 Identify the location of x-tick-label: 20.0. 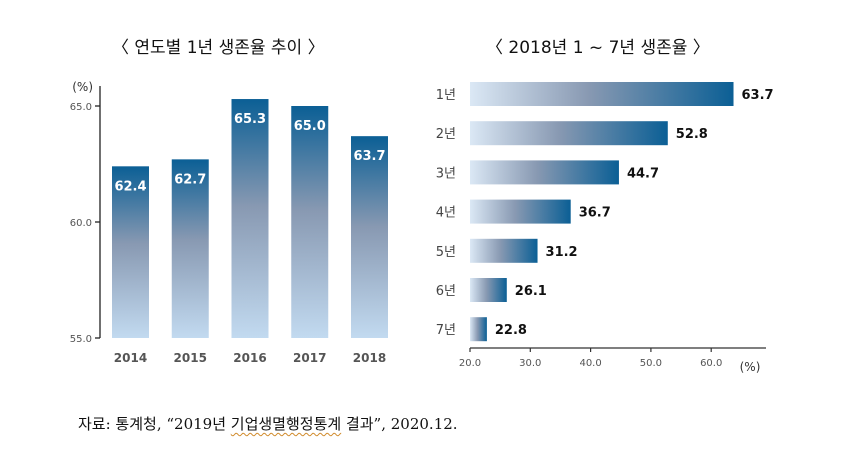
(470, 363).